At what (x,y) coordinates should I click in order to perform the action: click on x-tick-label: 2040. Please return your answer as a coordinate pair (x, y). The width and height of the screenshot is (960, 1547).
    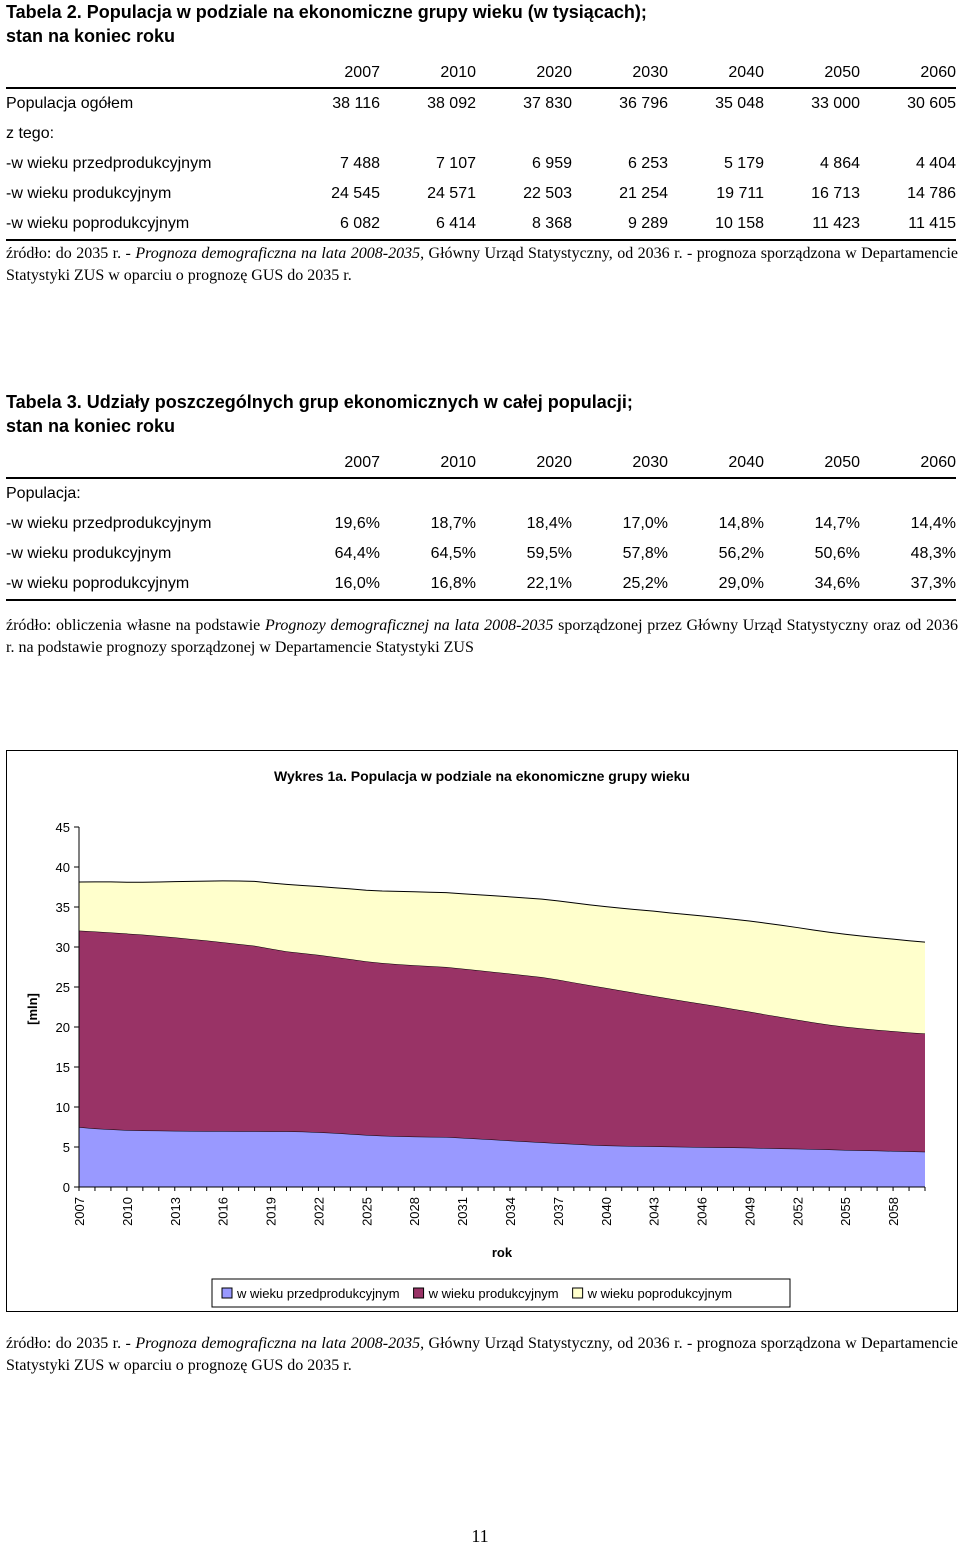
    Looking at the image, I should click on (606, 1211).